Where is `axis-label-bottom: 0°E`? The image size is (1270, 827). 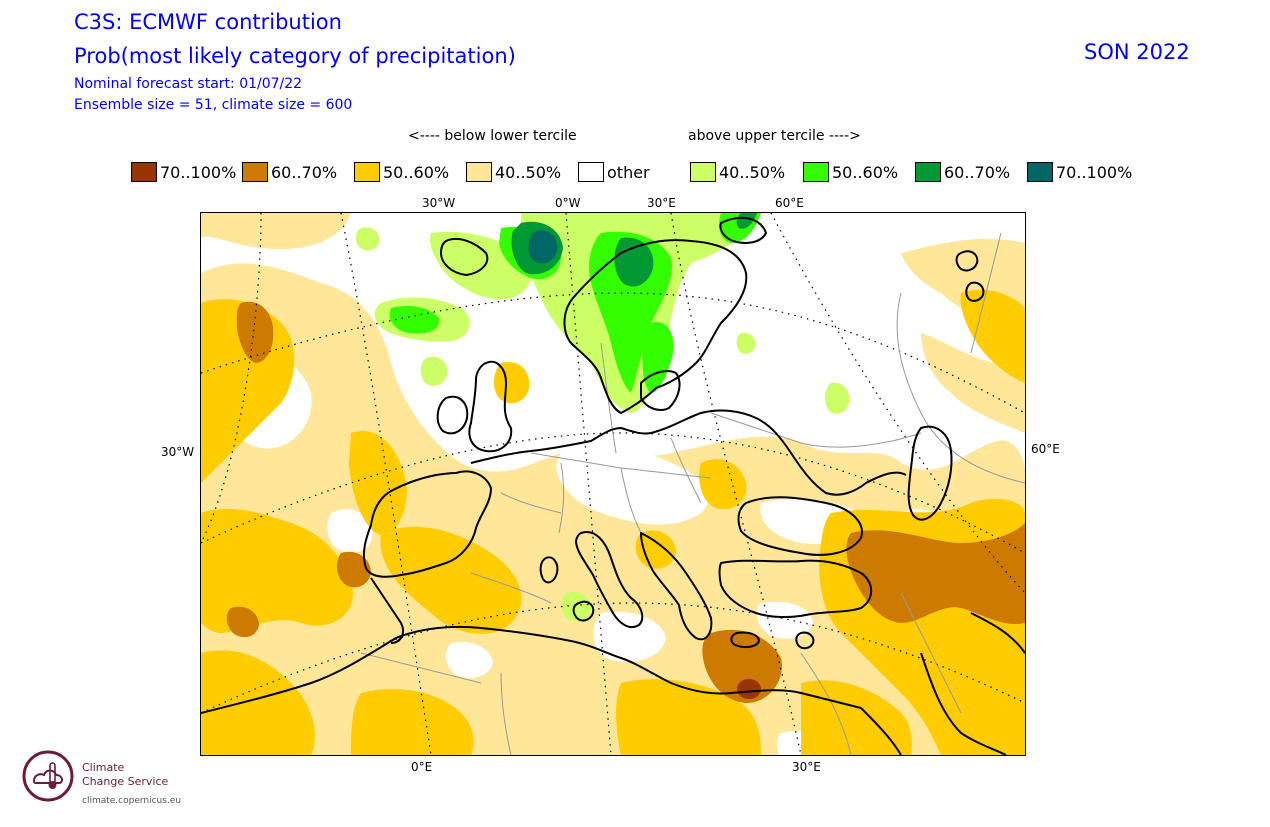 axis-label-bottom: 0°E is located at coordinates (422, 767).